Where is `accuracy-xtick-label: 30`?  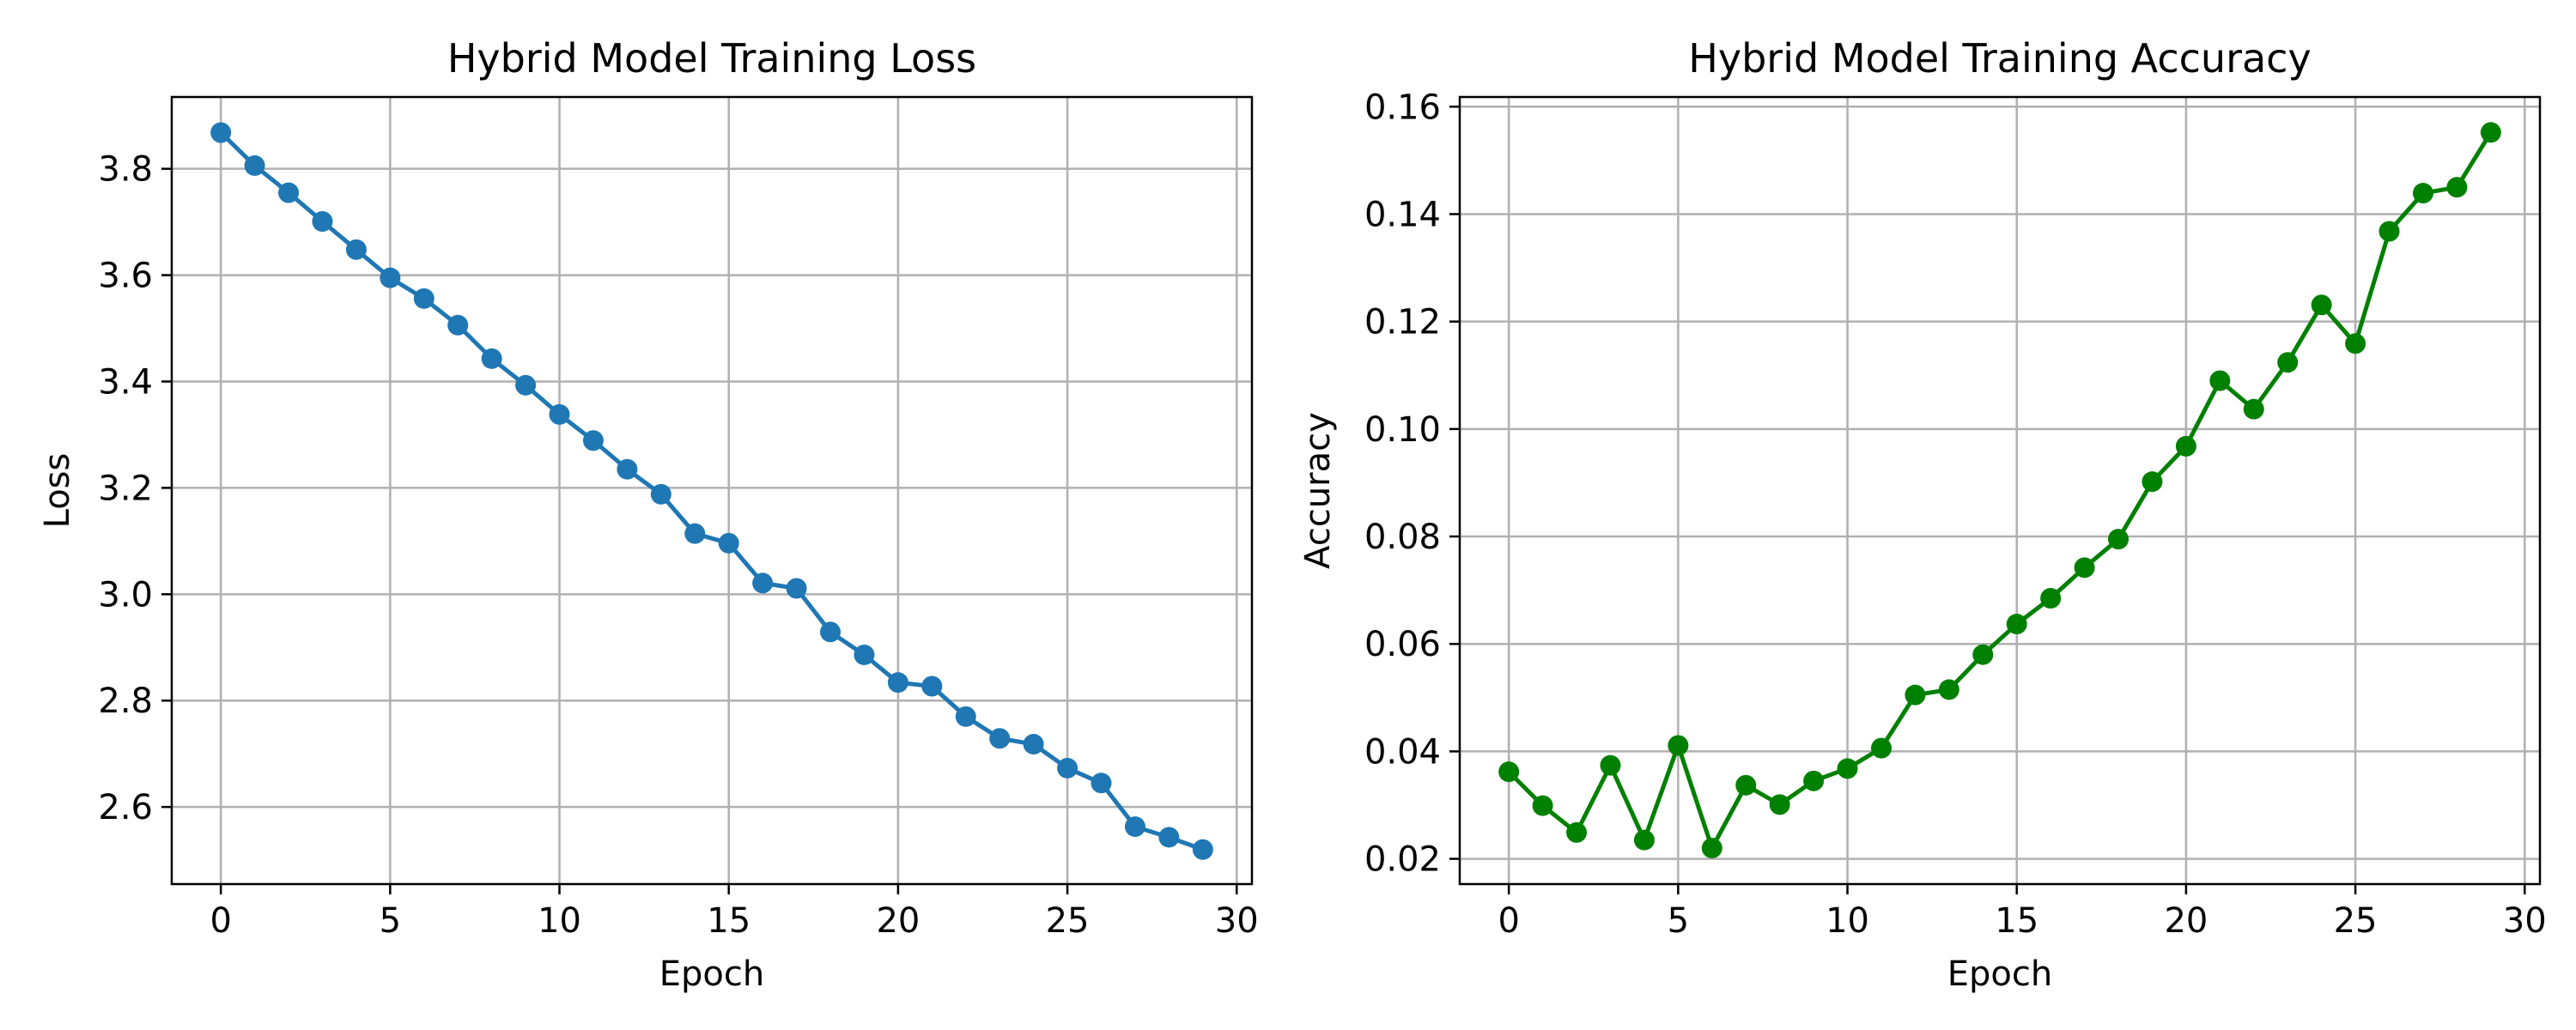 accuracy-xtick-label: 30 is located at coordinates (2525, 921).